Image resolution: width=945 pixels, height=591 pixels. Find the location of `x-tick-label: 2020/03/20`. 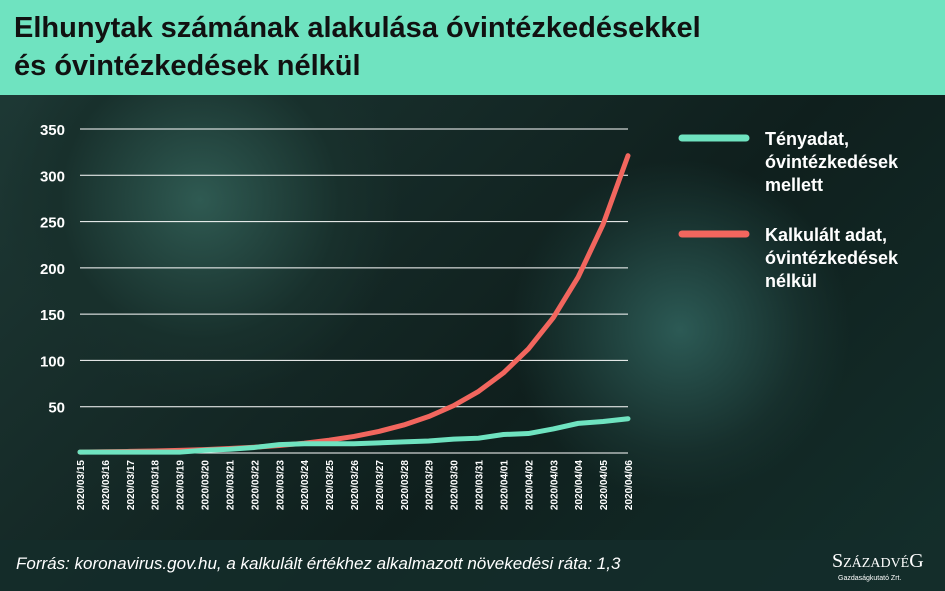

x-tick-label: 2020/03/20 is located at coordinates (206, 485).